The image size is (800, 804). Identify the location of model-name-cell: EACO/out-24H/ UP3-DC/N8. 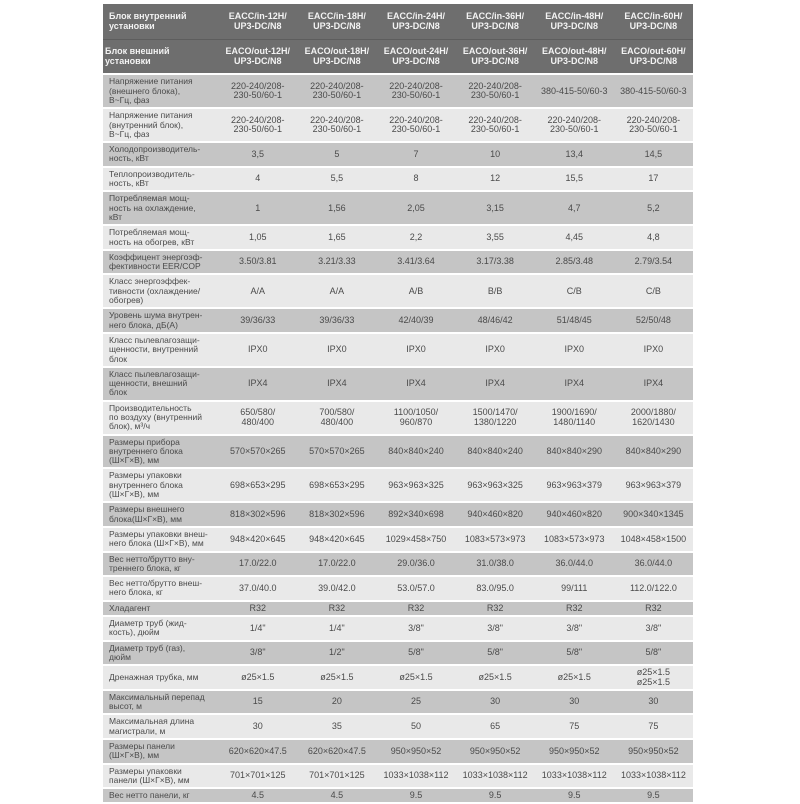
(416, 57).